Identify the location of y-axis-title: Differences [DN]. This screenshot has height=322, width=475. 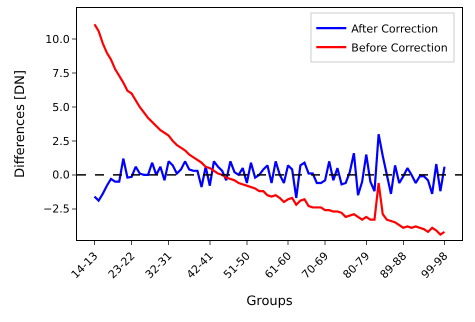
(20, 124).